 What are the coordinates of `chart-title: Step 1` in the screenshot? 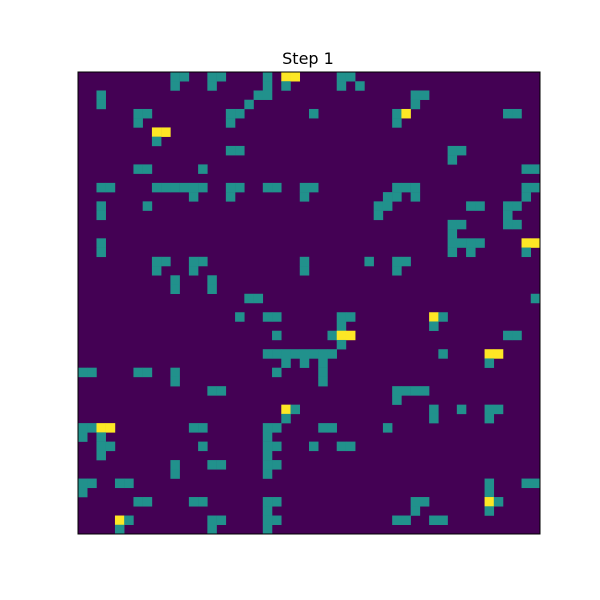 It's located at (308, 58).